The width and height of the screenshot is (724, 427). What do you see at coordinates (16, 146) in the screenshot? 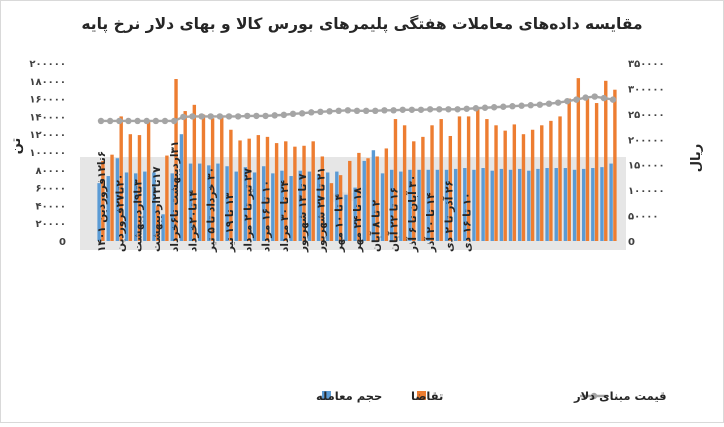
I see `left-axis-title: تن` at bounding box center [16, 146].